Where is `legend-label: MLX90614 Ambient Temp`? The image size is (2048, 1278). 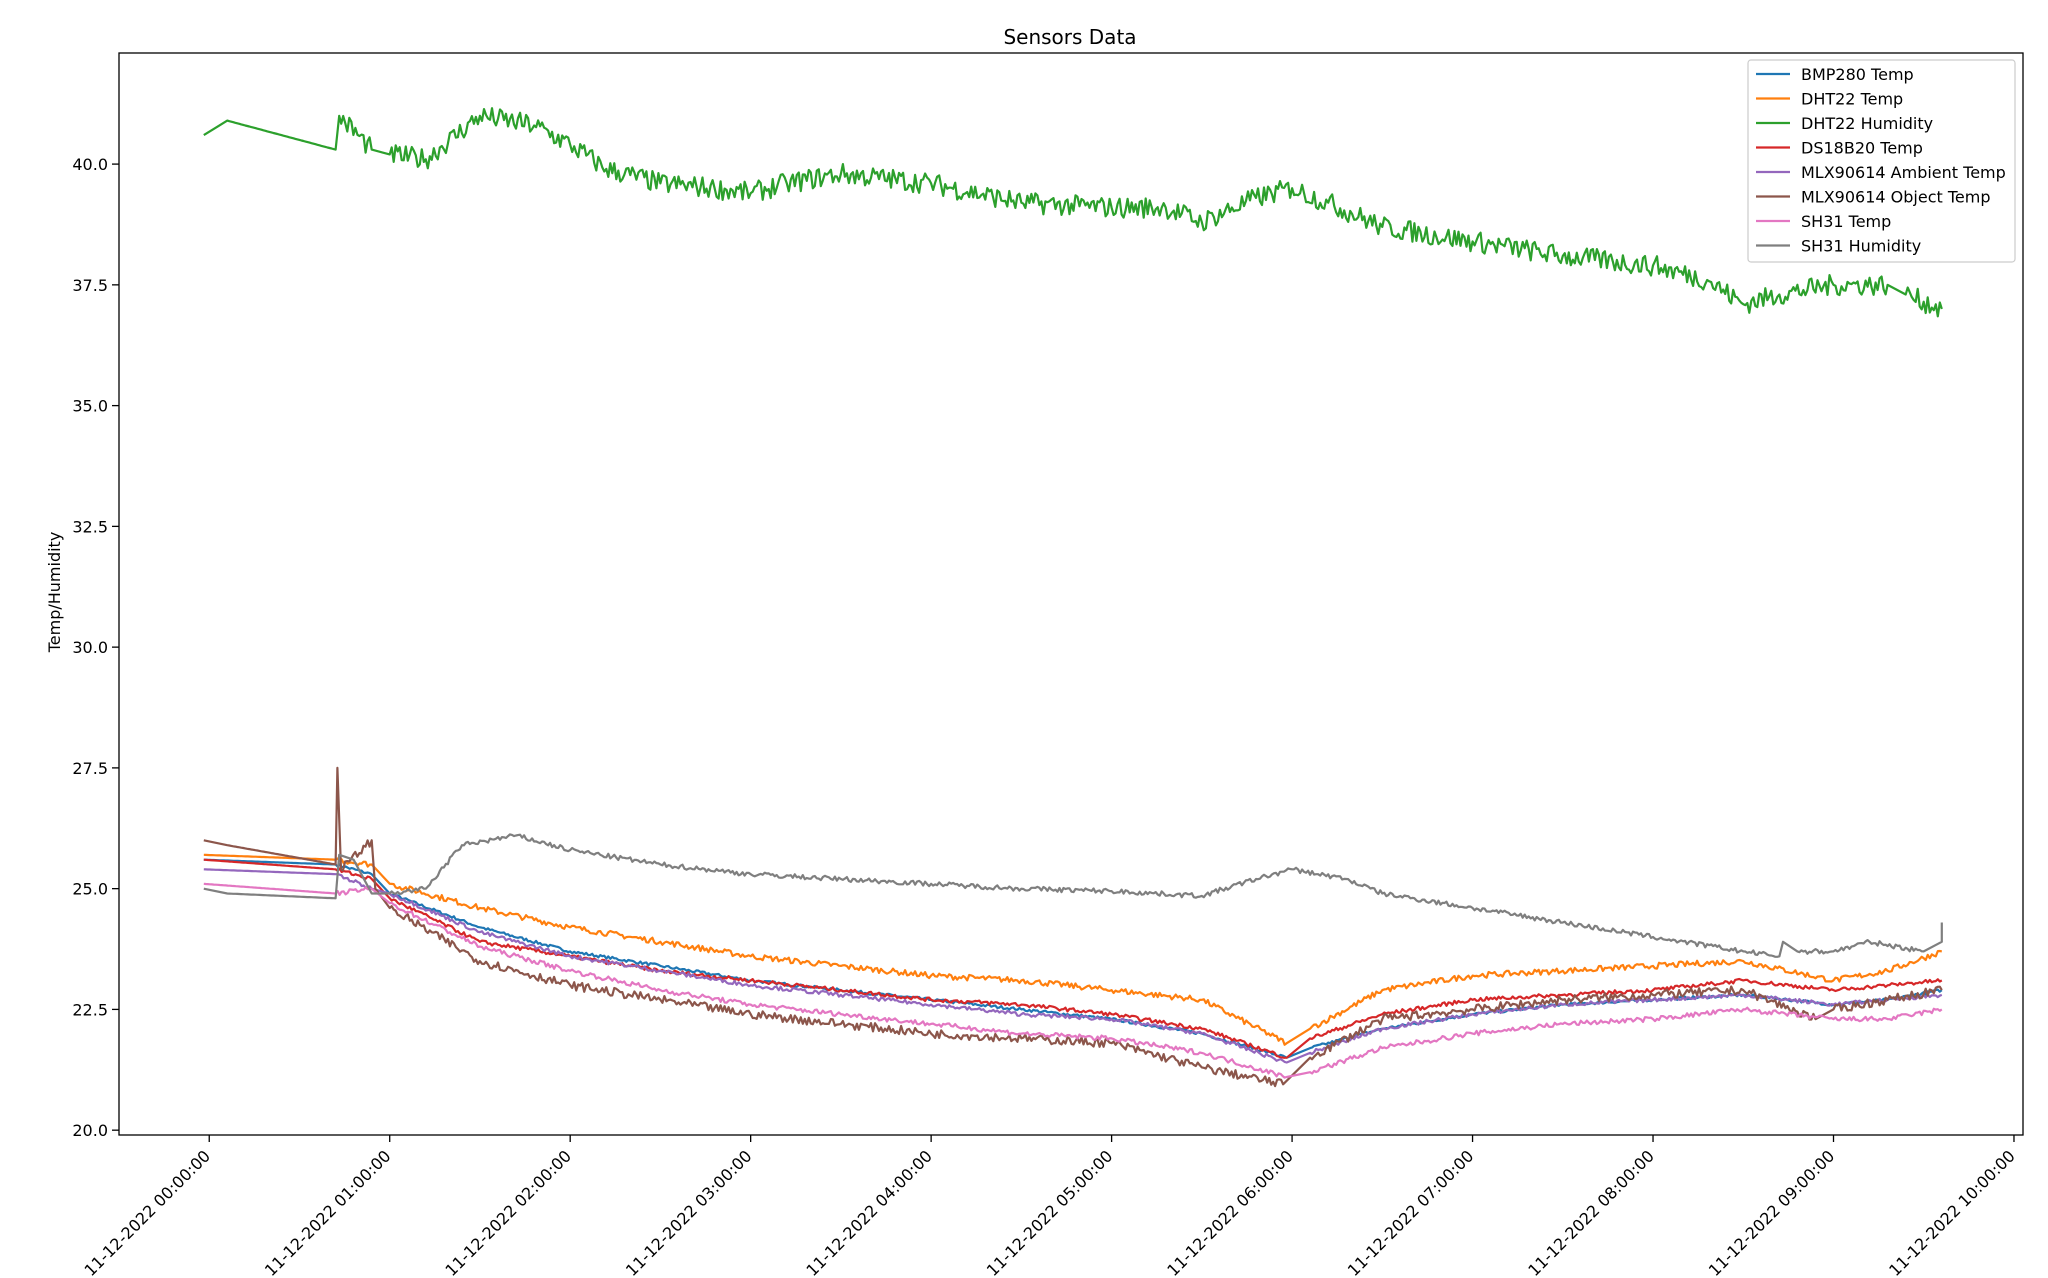 legend-label: MLX90614 Ambient Temp is located at coordinates (1903, 172).